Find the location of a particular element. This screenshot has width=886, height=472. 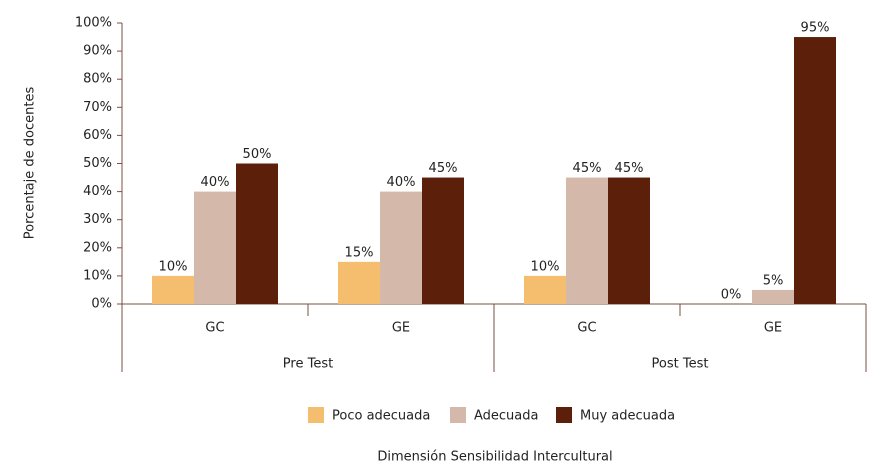

y-tick-label: 0% is located at coordinates (101, 304).